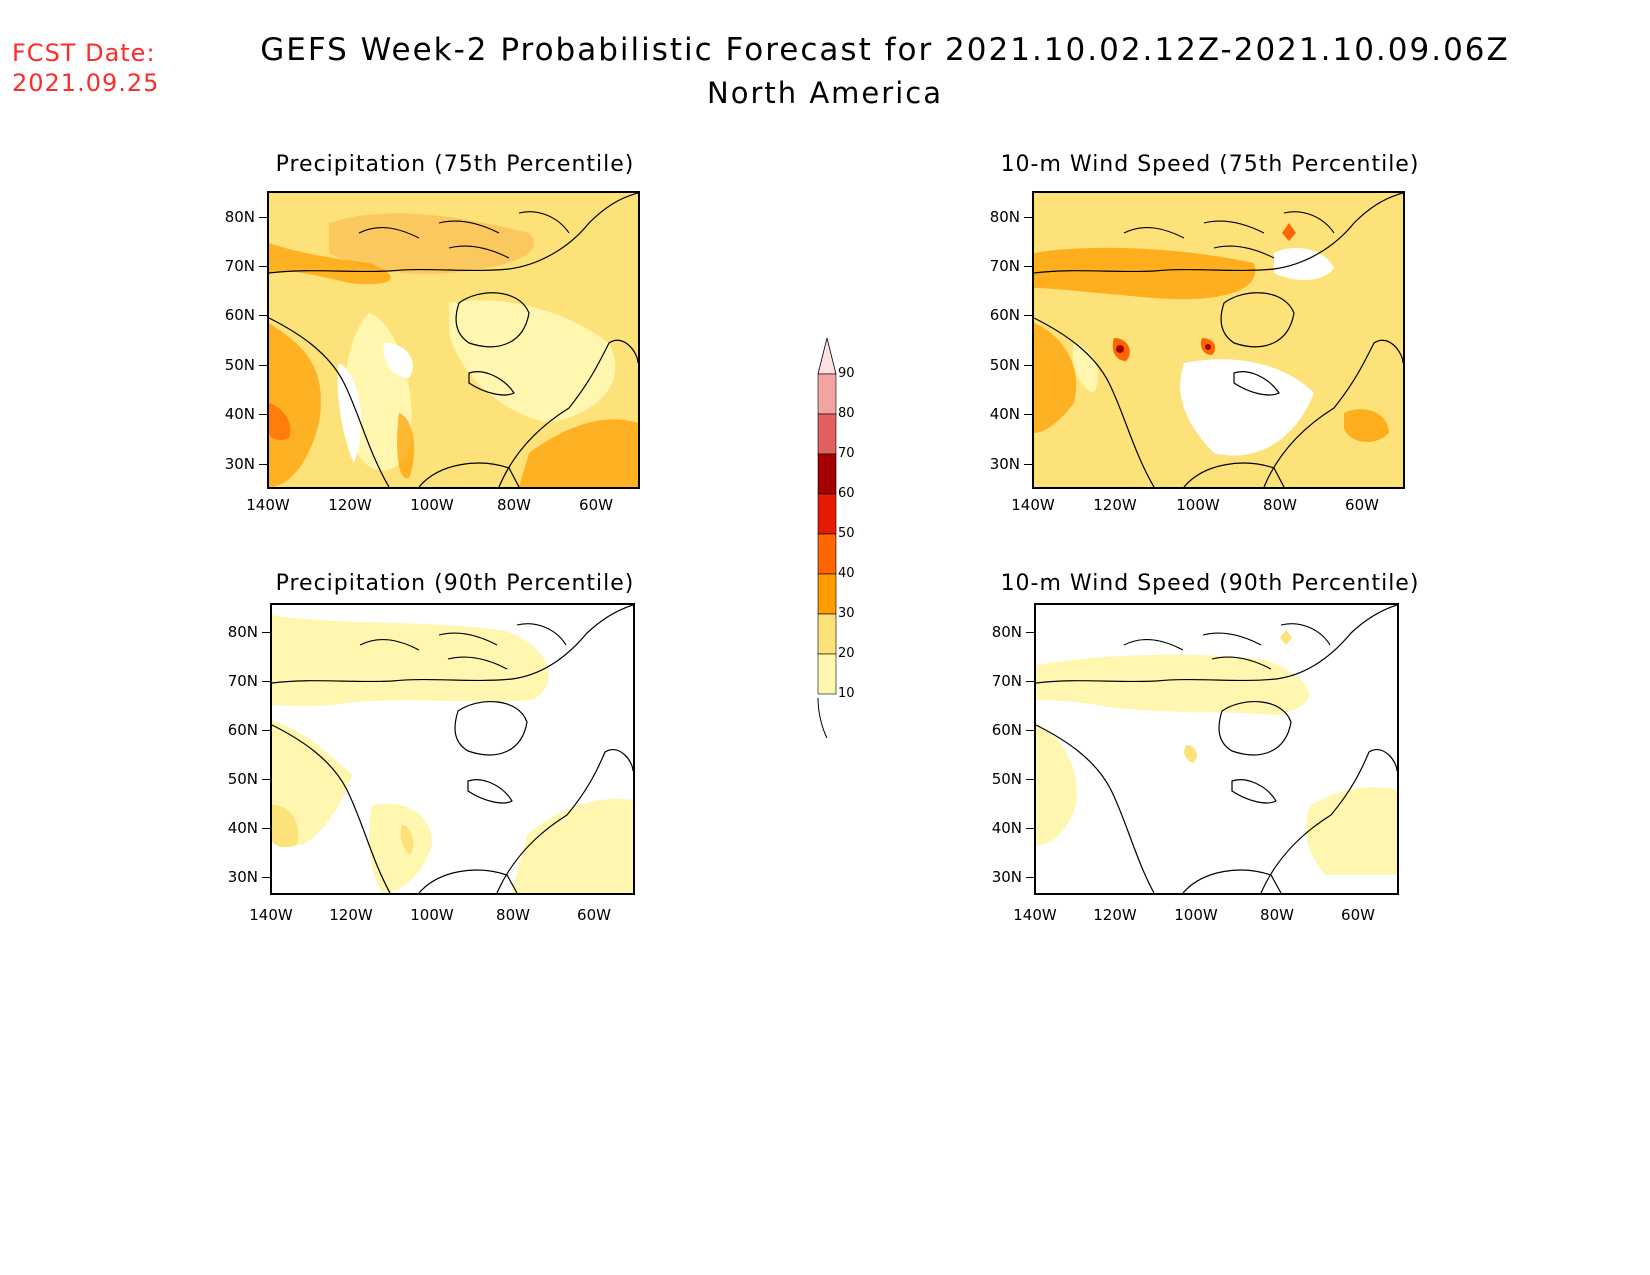 This screenshot has height=1275, width=1650. What do you see at coordinates (846, 413) in the screenshot?
I see `colorbar-level-label: 80` at bounding box center [846, 413].